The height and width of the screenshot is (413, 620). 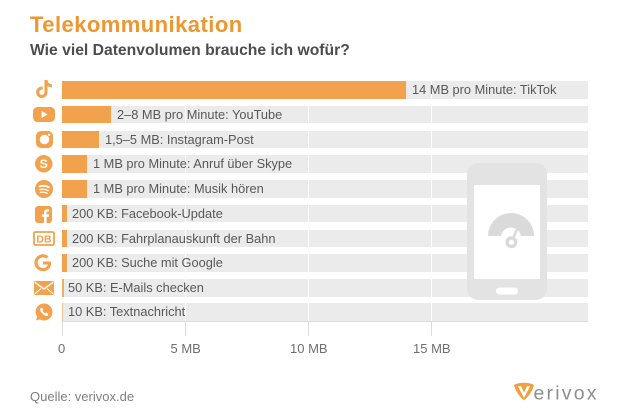 What do you see at coordinates (44, 164) in the screenshot?
I see `svg-text: S` at bounding box center [44, 164].